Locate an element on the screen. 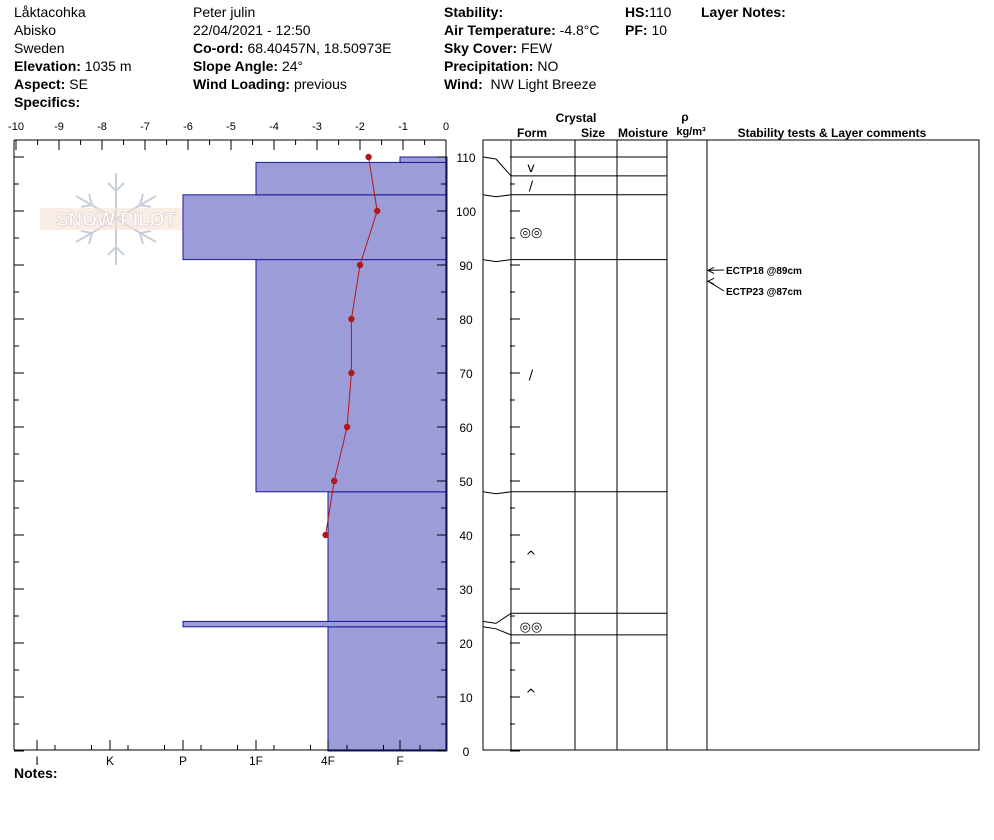 The height and width of the screenshot is (840, 994). aspect-value: SE is located at coordinates (78, 84).